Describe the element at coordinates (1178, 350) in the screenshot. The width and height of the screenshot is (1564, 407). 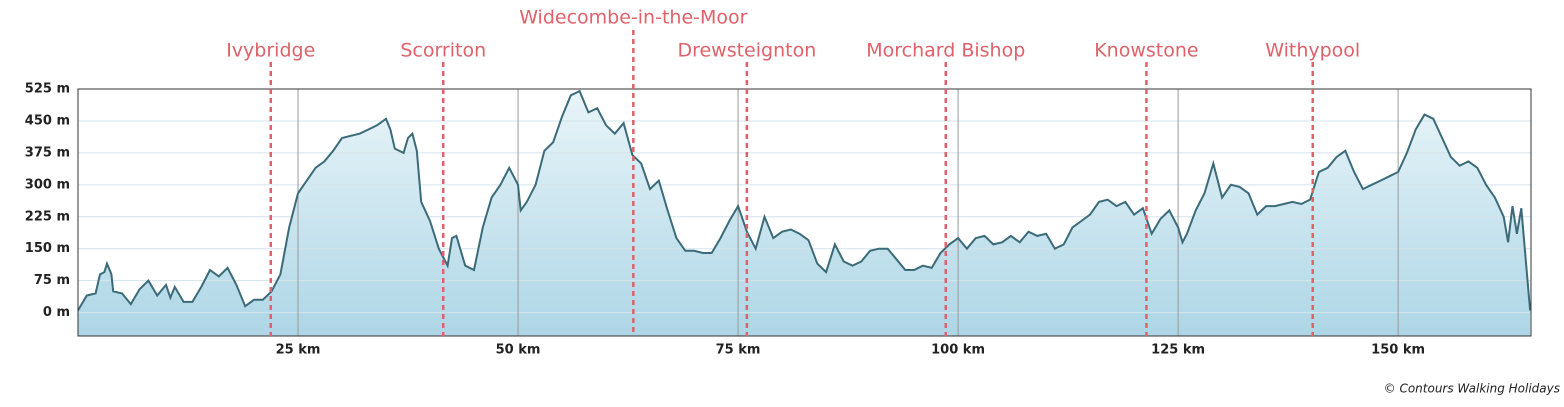
I see `x-tick-label: 125 km` at that location.